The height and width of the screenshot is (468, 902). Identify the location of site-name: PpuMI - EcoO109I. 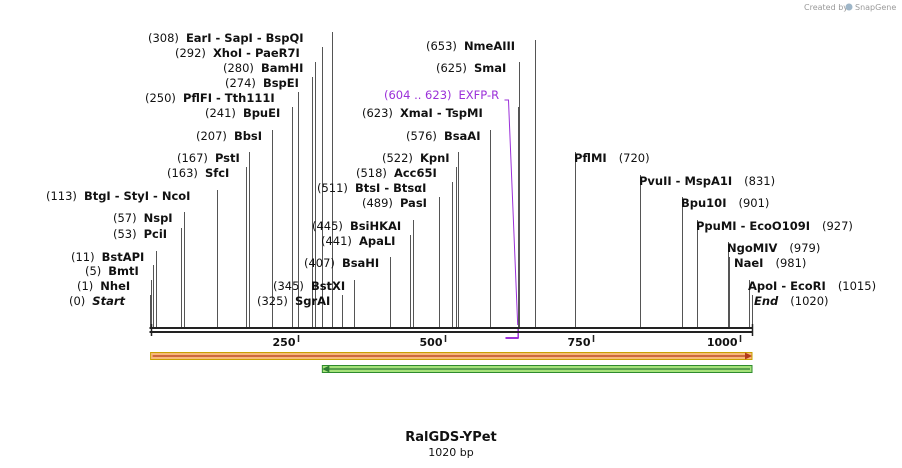
(753, 226).